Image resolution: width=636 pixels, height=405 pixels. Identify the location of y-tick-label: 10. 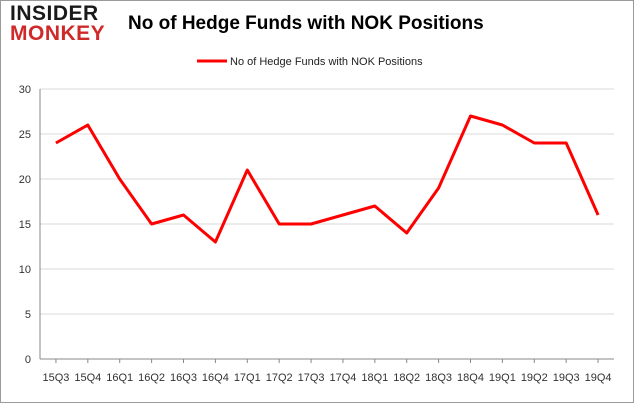
(25, 270).